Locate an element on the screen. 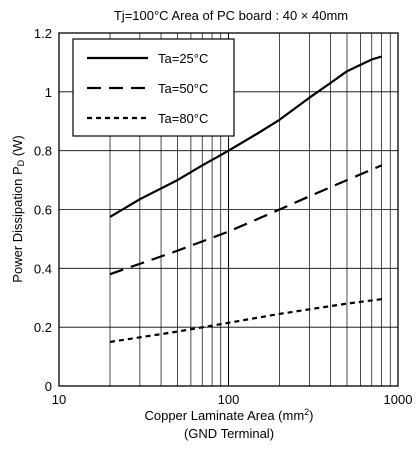 The height and width of the screenshot is (451, 419). legend-label-1: Ta=25°C is located at coordinates (183, 58).